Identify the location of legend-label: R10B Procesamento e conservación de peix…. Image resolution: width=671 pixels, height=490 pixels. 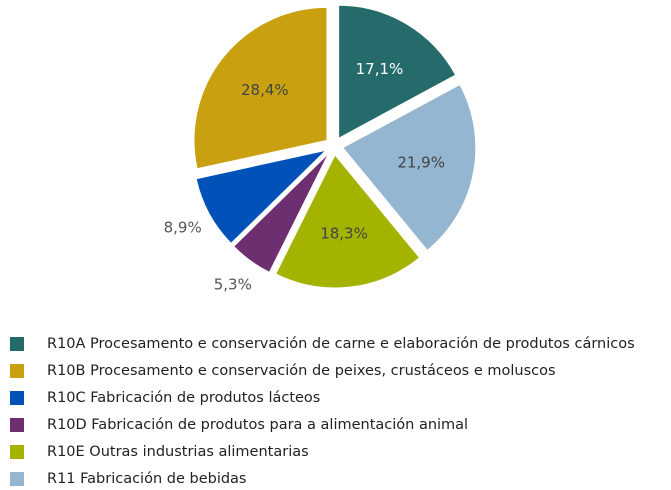
(301, 371).